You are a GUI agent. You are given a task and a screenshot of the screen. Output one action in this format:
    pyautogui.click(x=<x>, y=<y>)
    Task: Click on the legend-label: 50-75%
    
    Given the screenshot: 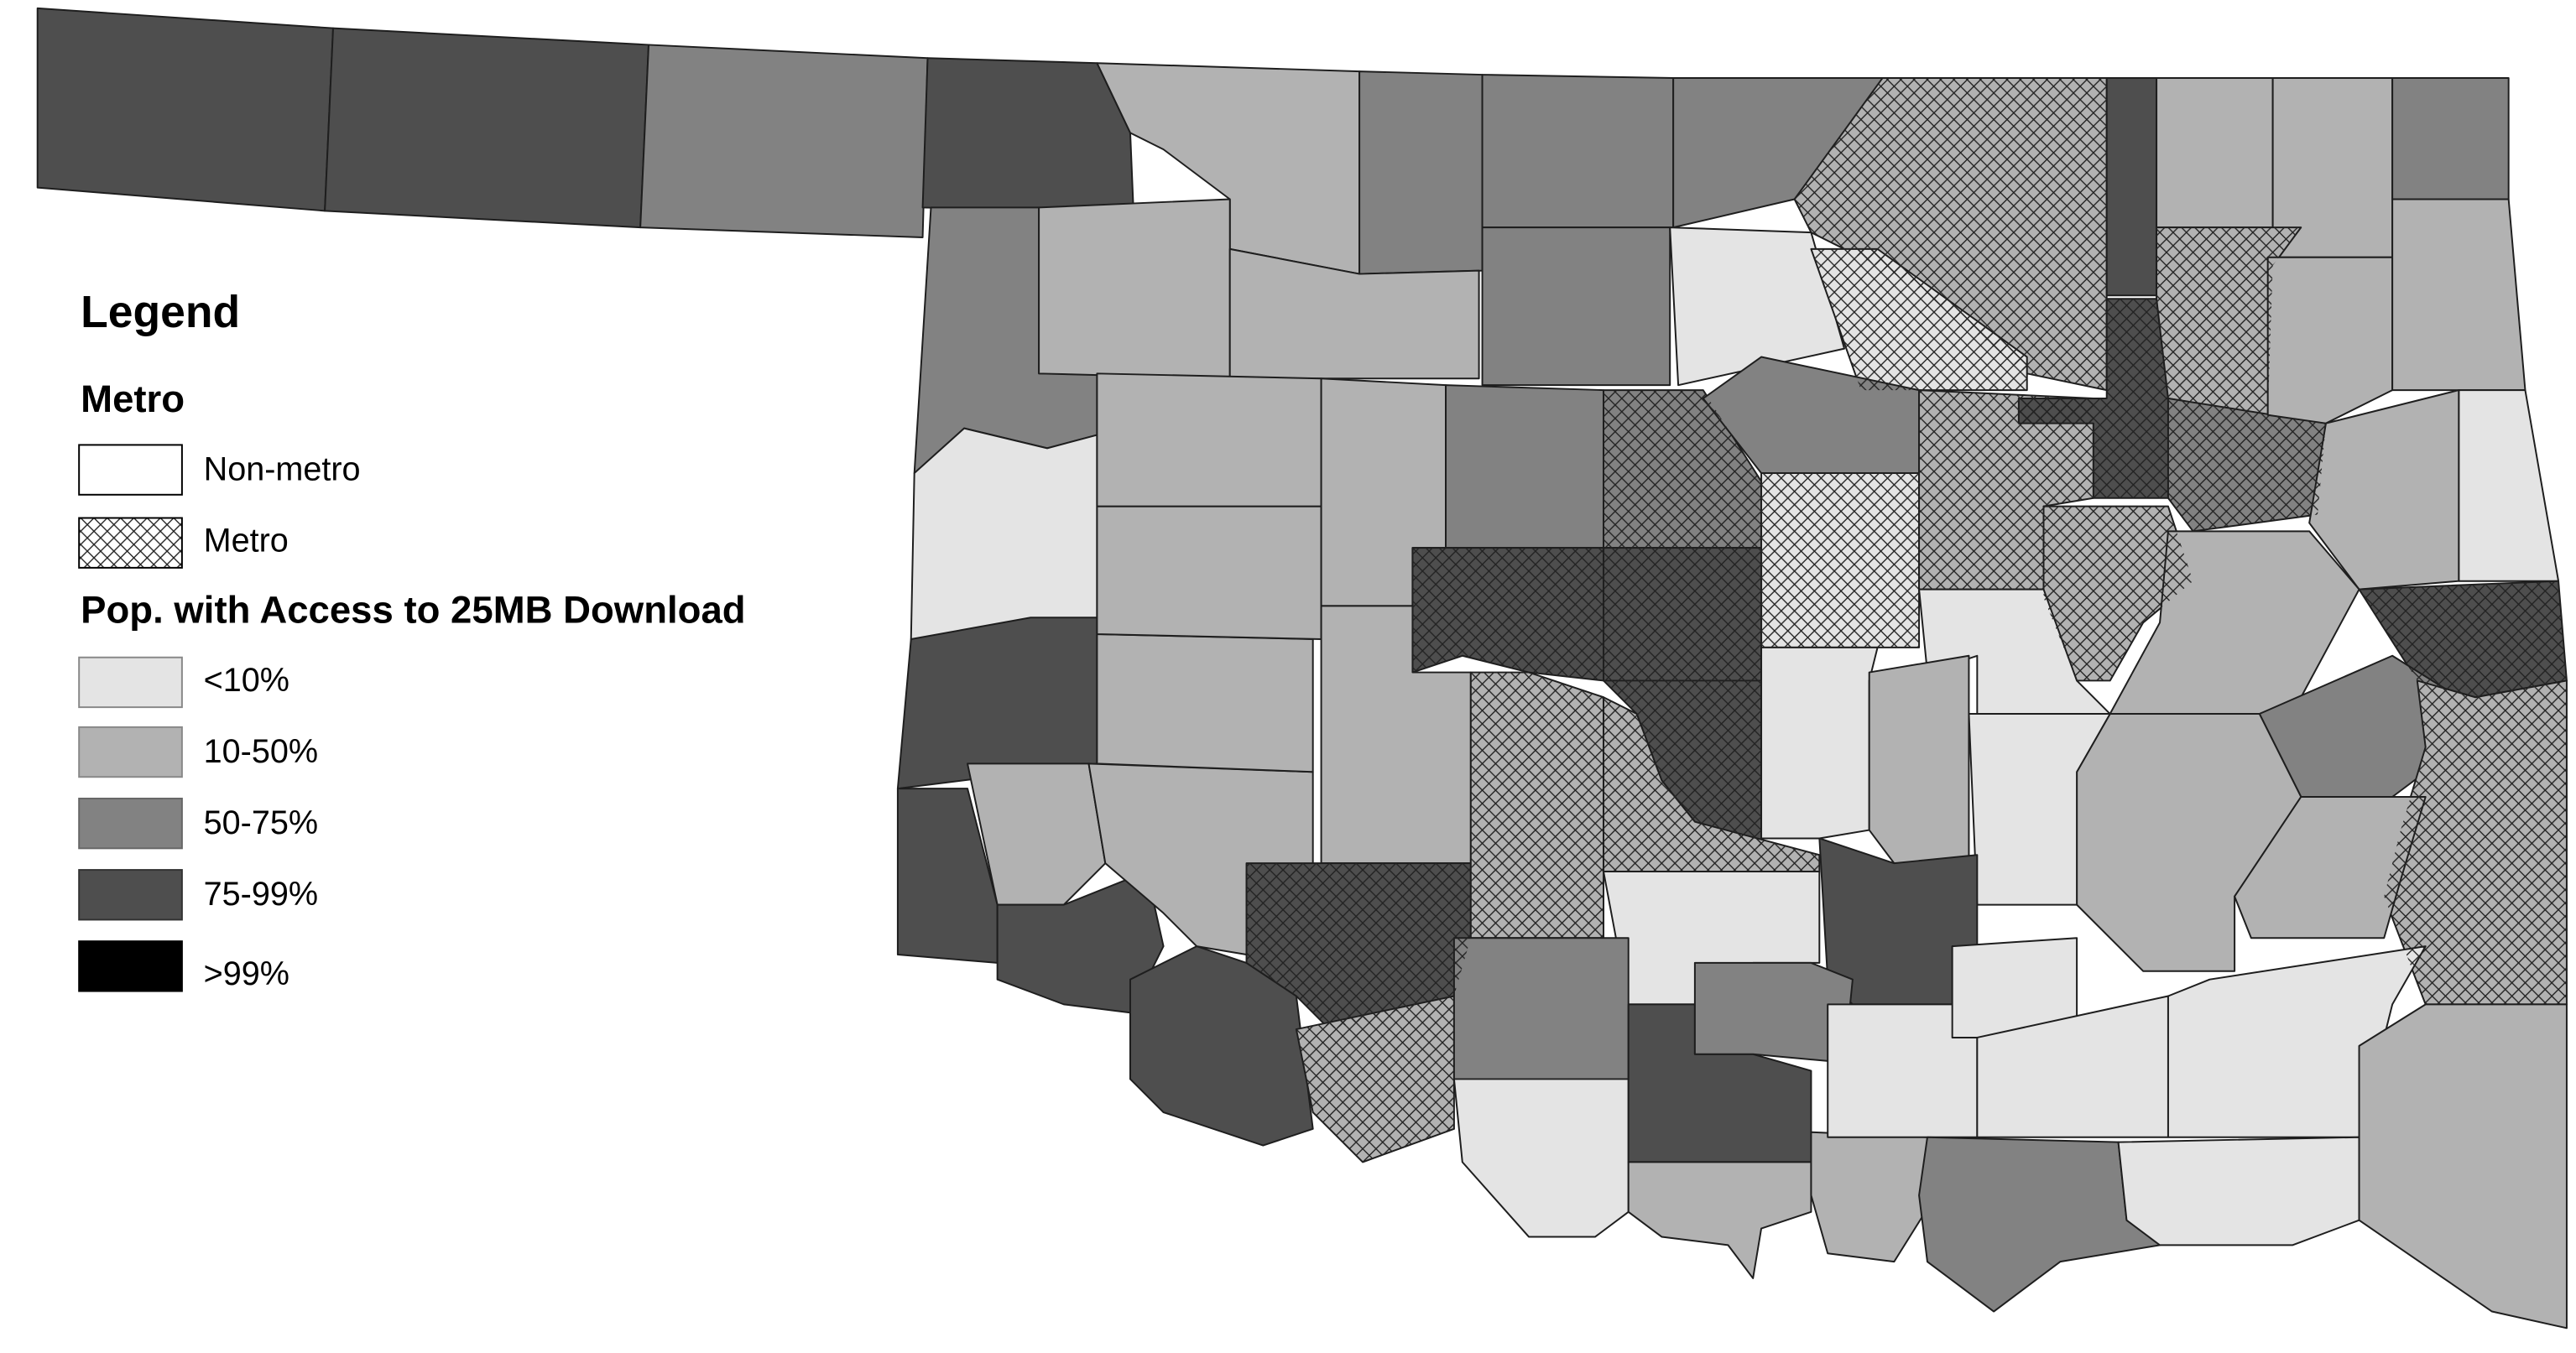 What is the action you would take?
    pyautogui.click(x=261, y=822)
    